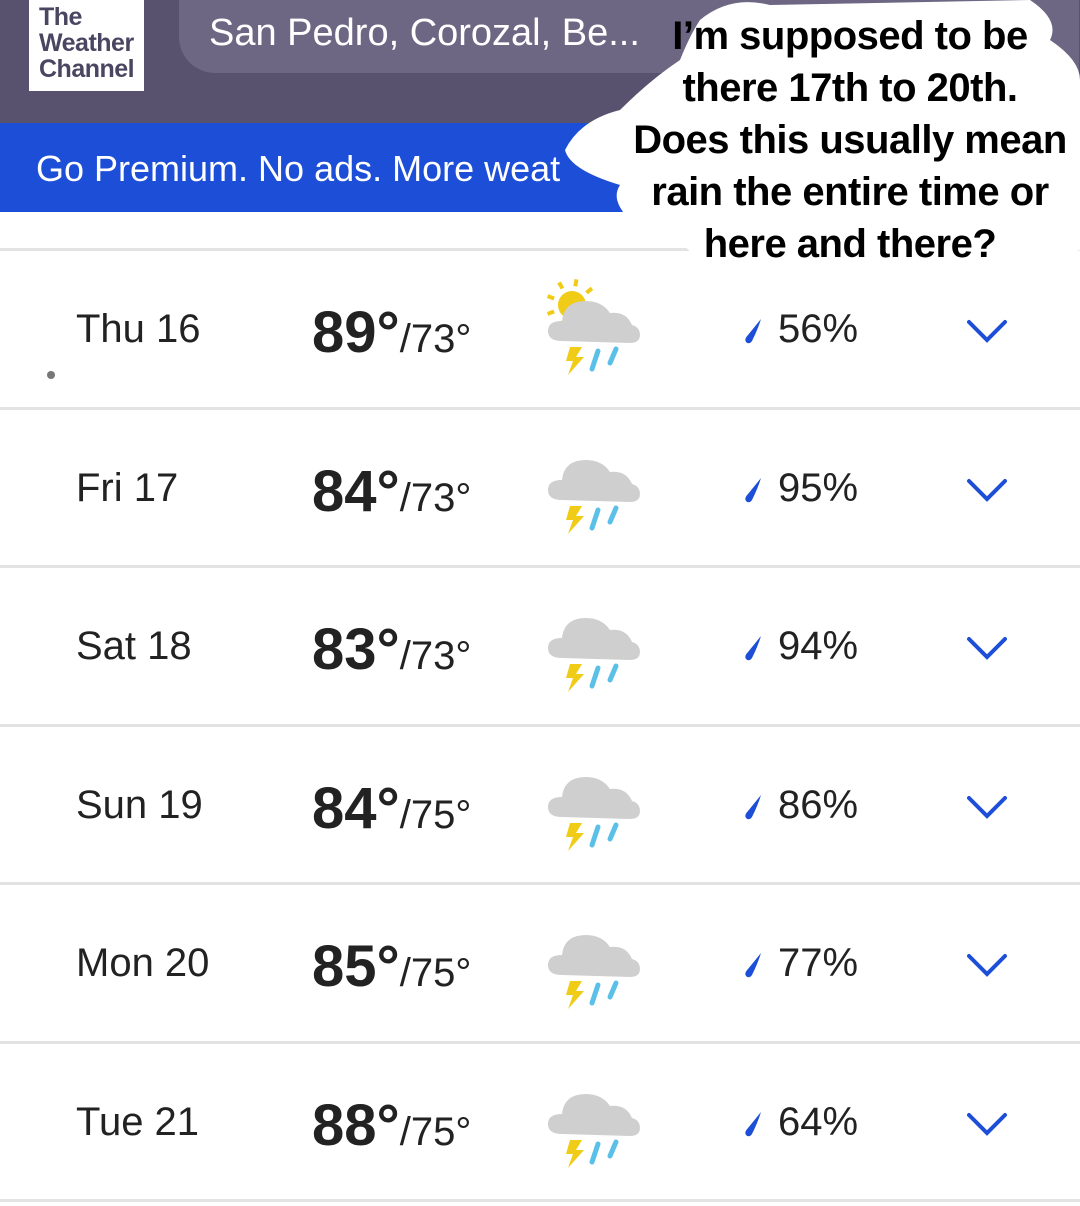 This screenshot has height=1206, width=1080. Describe the element at coordinates (87, 69) in the screenshot. I see `logo-text: Channel` at that location.